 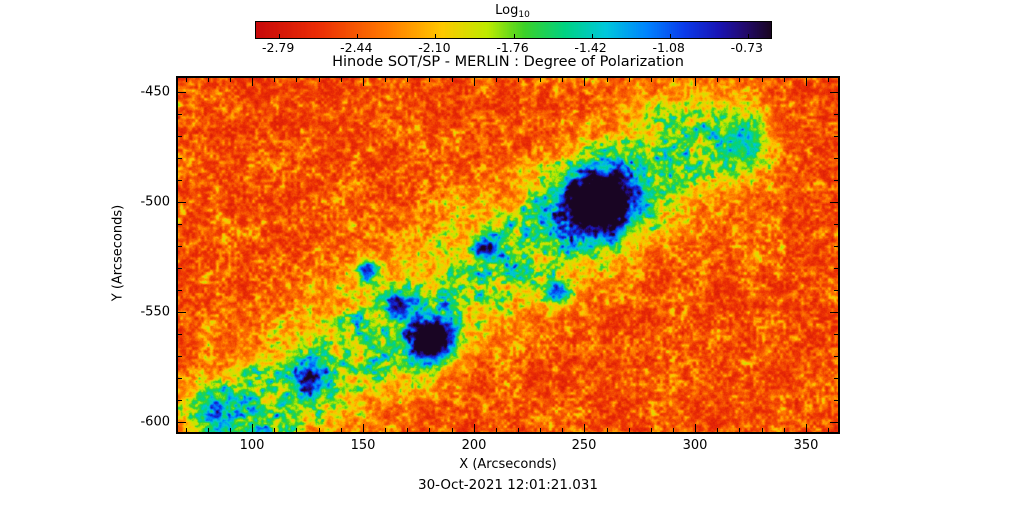 I want to click on x-tick-label: 350, so click(x=806, y=445).